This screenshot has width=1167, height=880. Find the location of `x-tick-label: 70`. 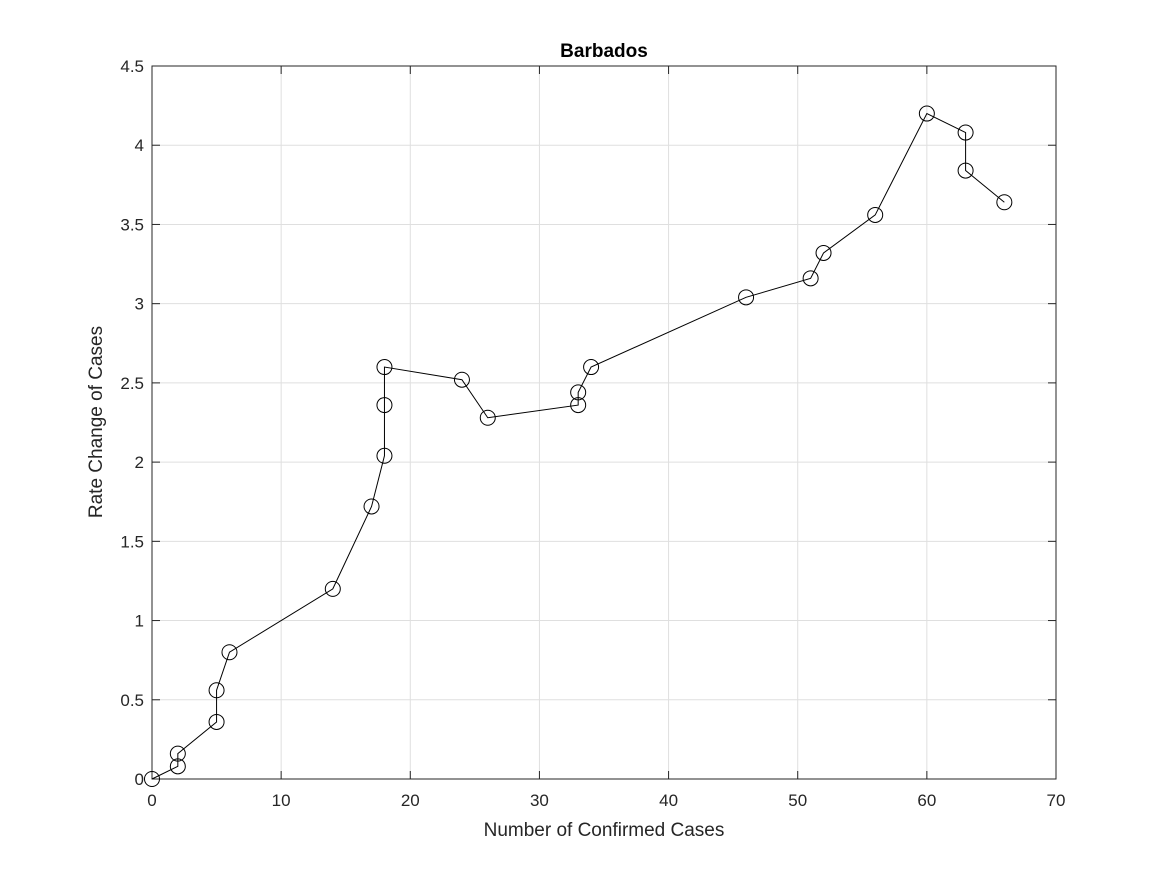

x-tick-label: 70 is located at coordinates (1056, 800).